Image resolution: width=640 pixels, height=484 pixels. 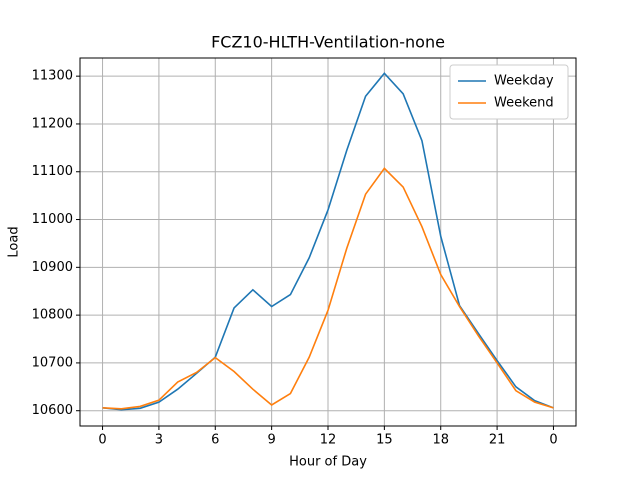 I want to click on y-tick-label: 11000, so click(x=52, y=219).